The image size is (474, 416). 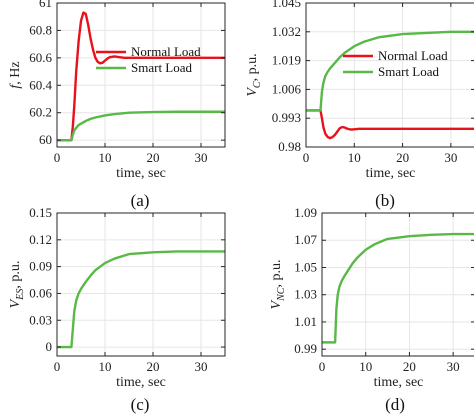 What do you see at coordinates (286, 31) in the screenshot?
I see `y-tick-label: 1.032` at bounding box center [286, 31].